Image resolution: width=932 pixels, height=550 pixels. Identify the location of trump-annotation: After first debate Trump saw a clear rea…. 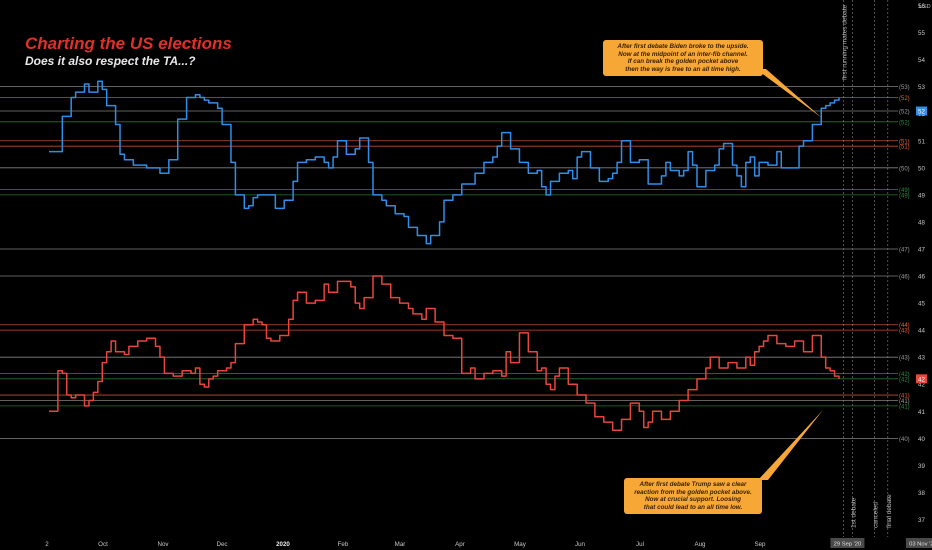
(693, 496).